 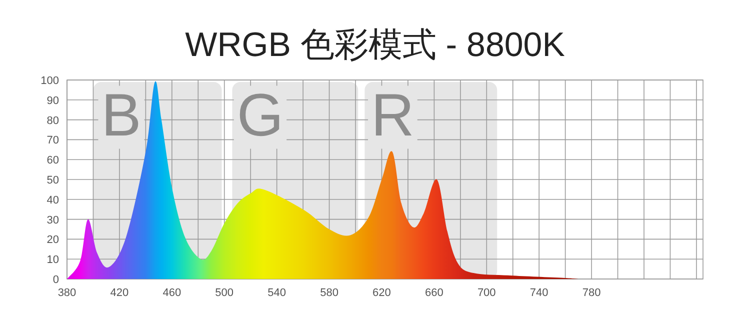 I want to click on title: WRGB 色彩模式 - 8800K, so click(x=375, y=45).